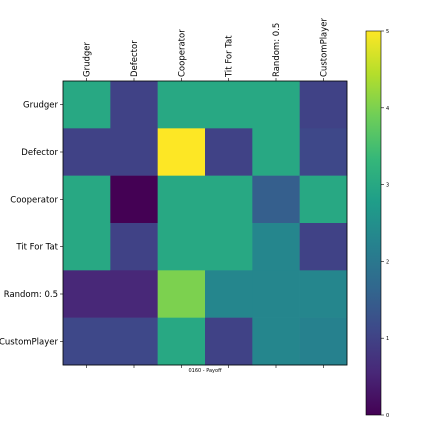 This screenshot has height=423, width=423. I want to click on colorbar-tick-label: 5, so click(387, 32).